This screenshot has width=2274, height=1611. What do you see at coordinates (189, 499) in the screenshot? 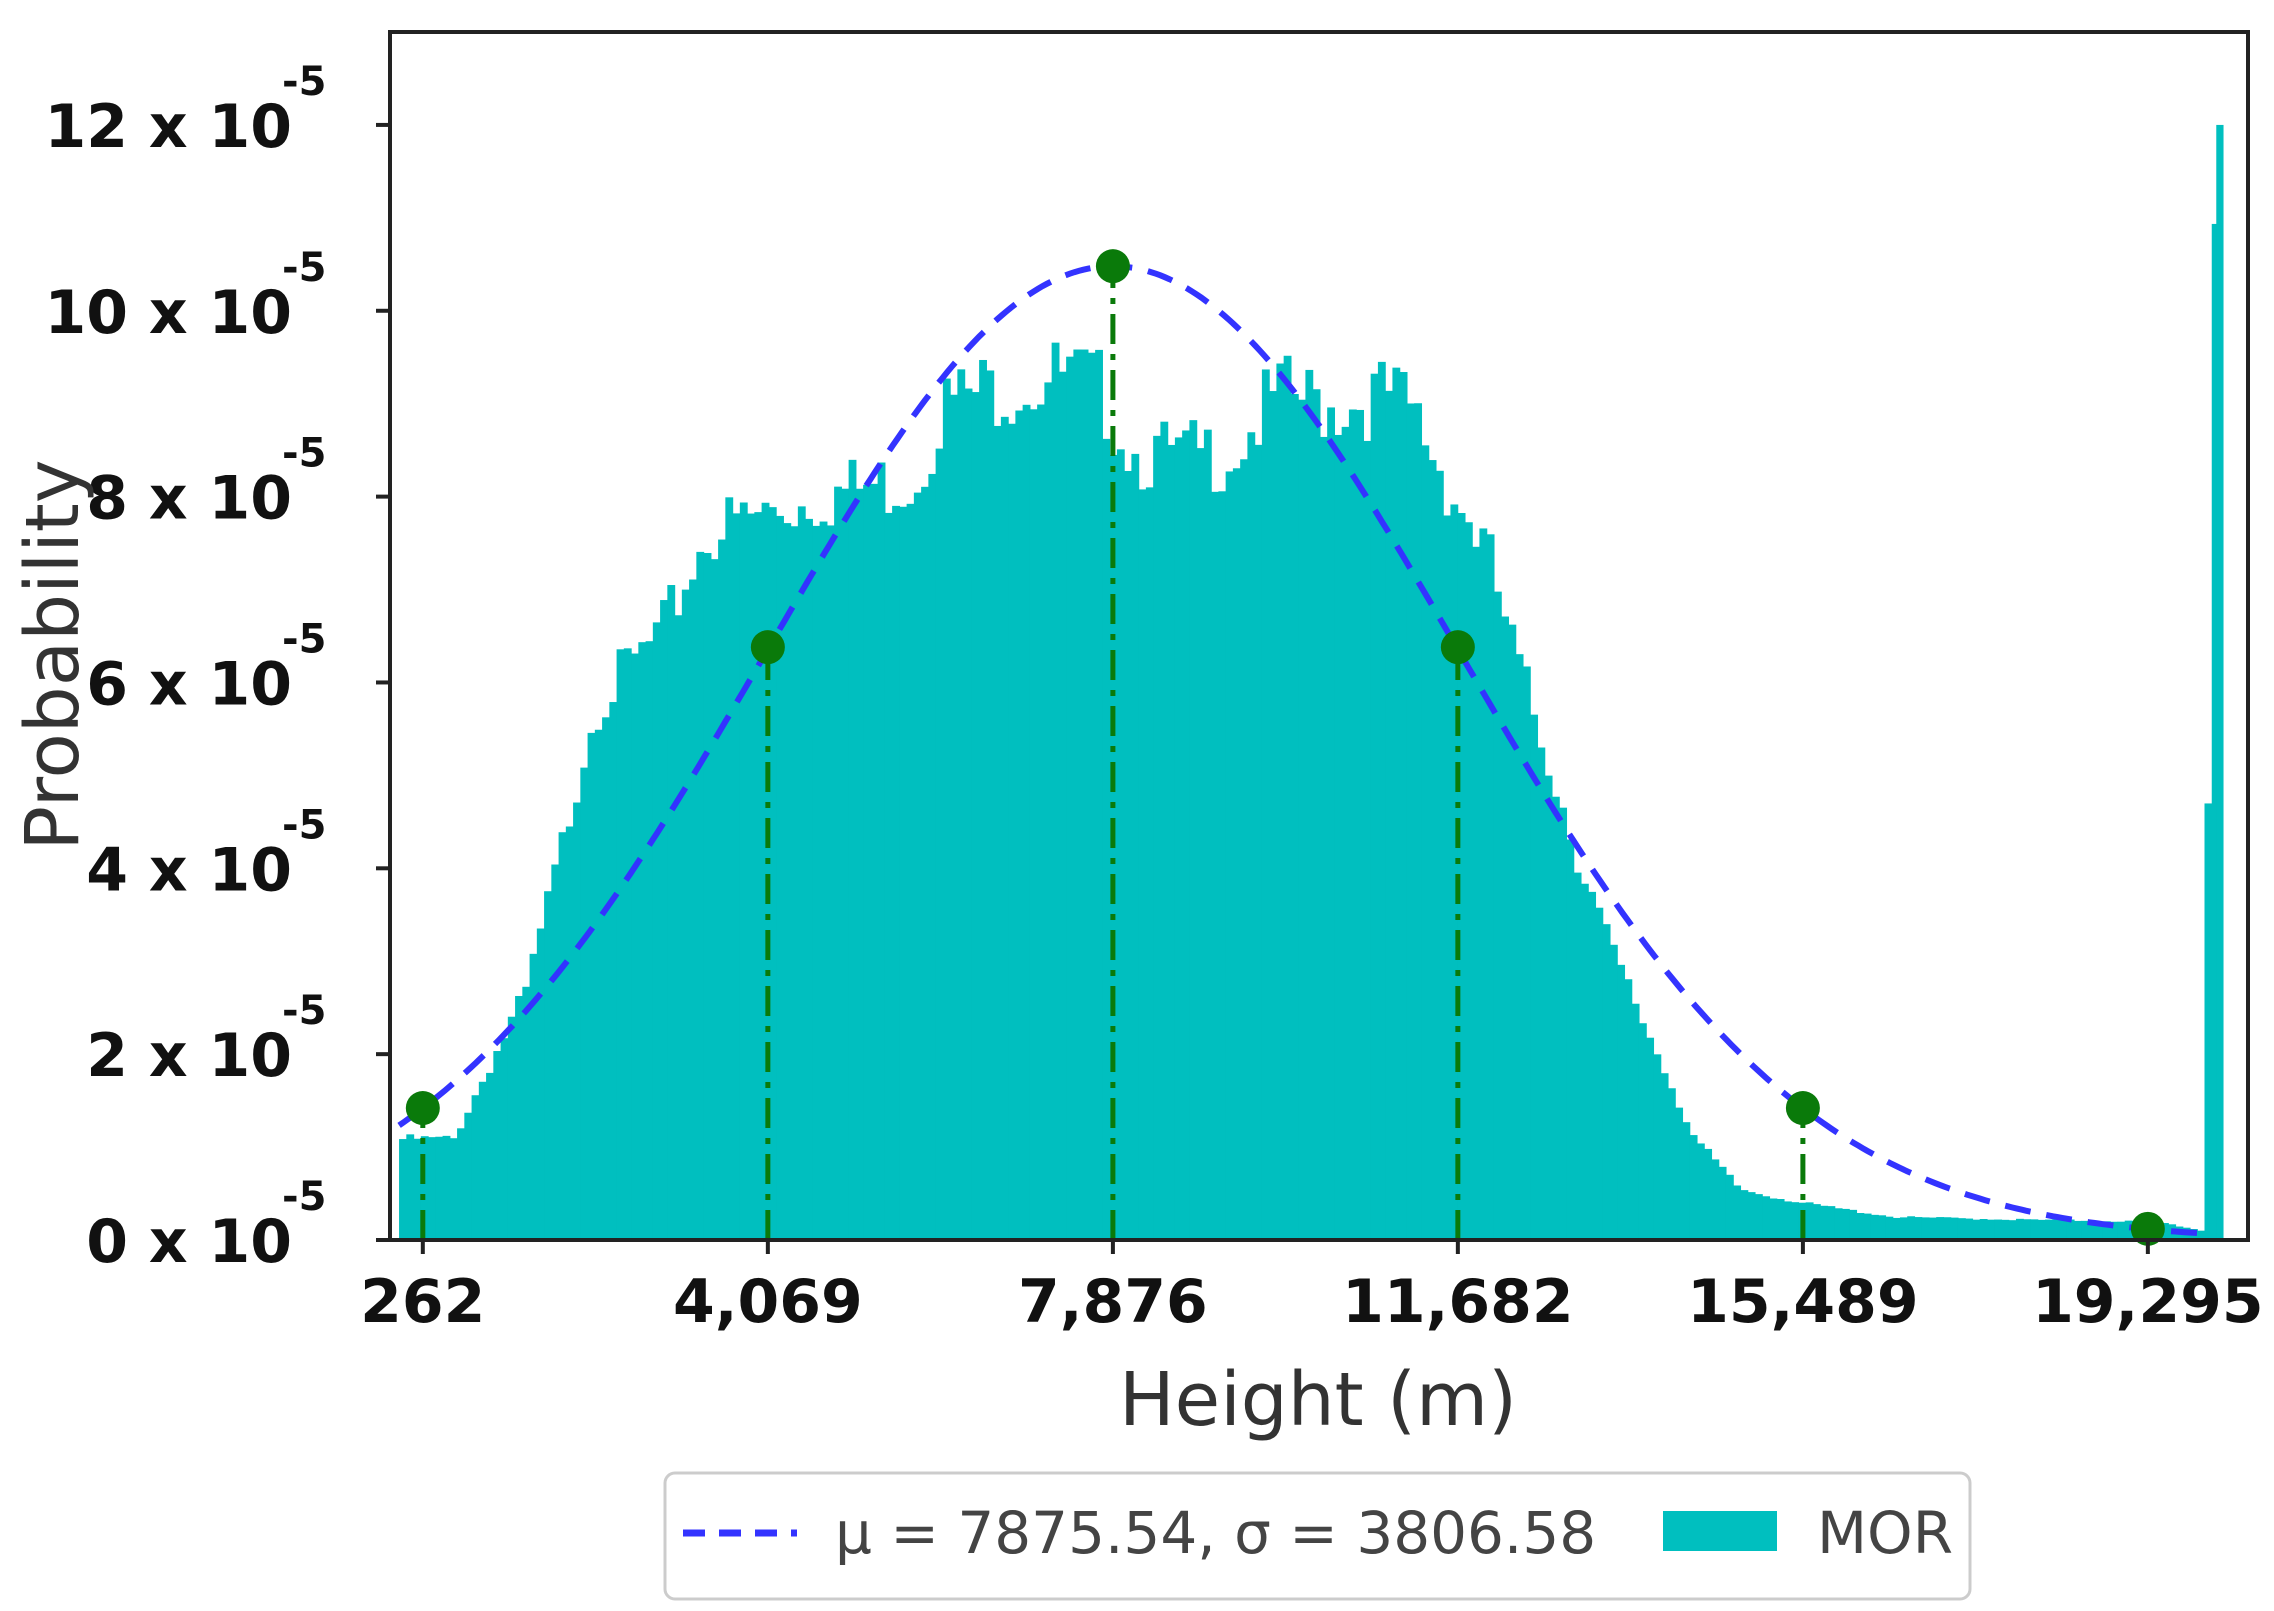
I see `y-tick-label: 8 x 10` at bounding box center [189, 499].